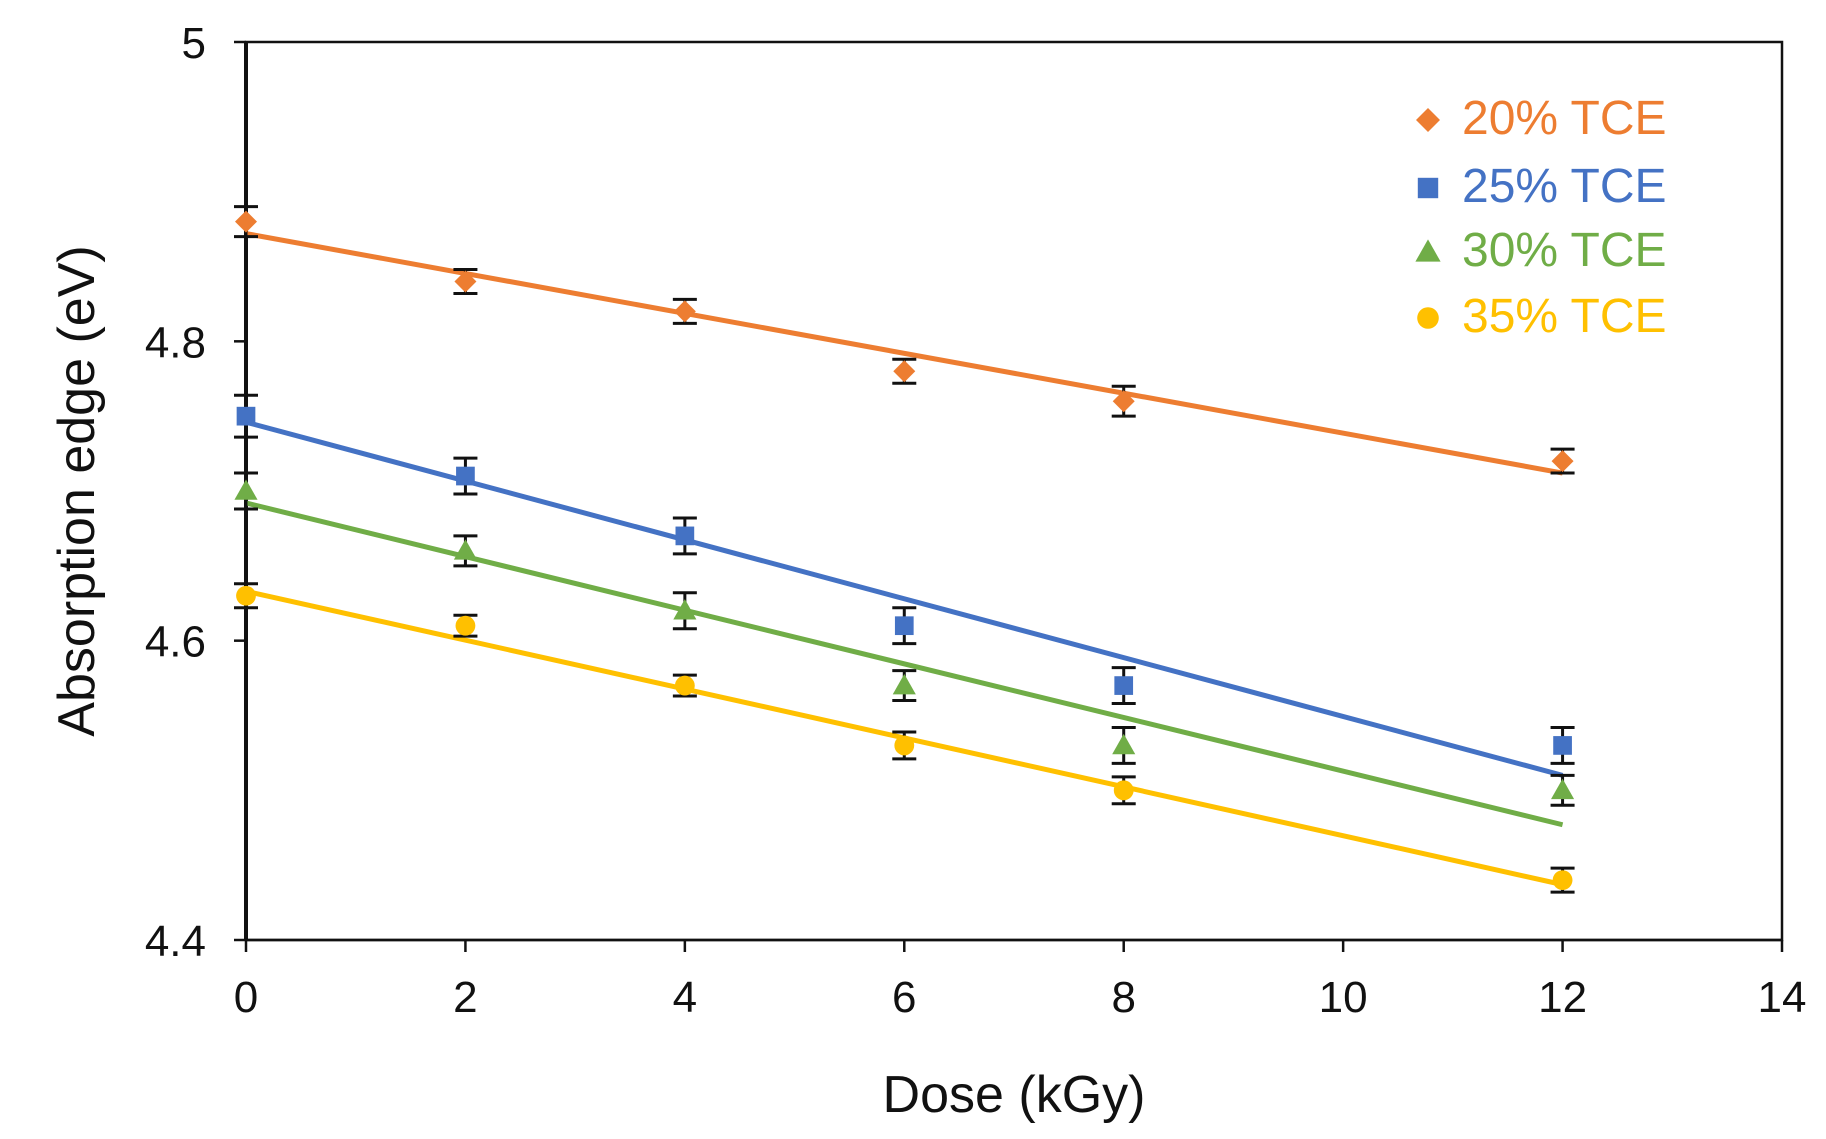 This screenshot has width=1826, height=1139. Describe the element at coordinates (175, 941) in the screenshot. I see `y-tick-label: 4.4` at that location.